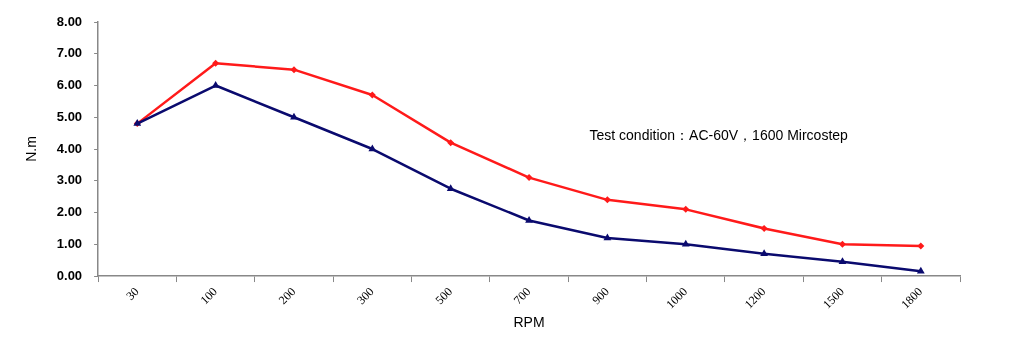 This screenshot has height=341, width=1020. I want to click on x-tick-label: 700, so click(522, 296).